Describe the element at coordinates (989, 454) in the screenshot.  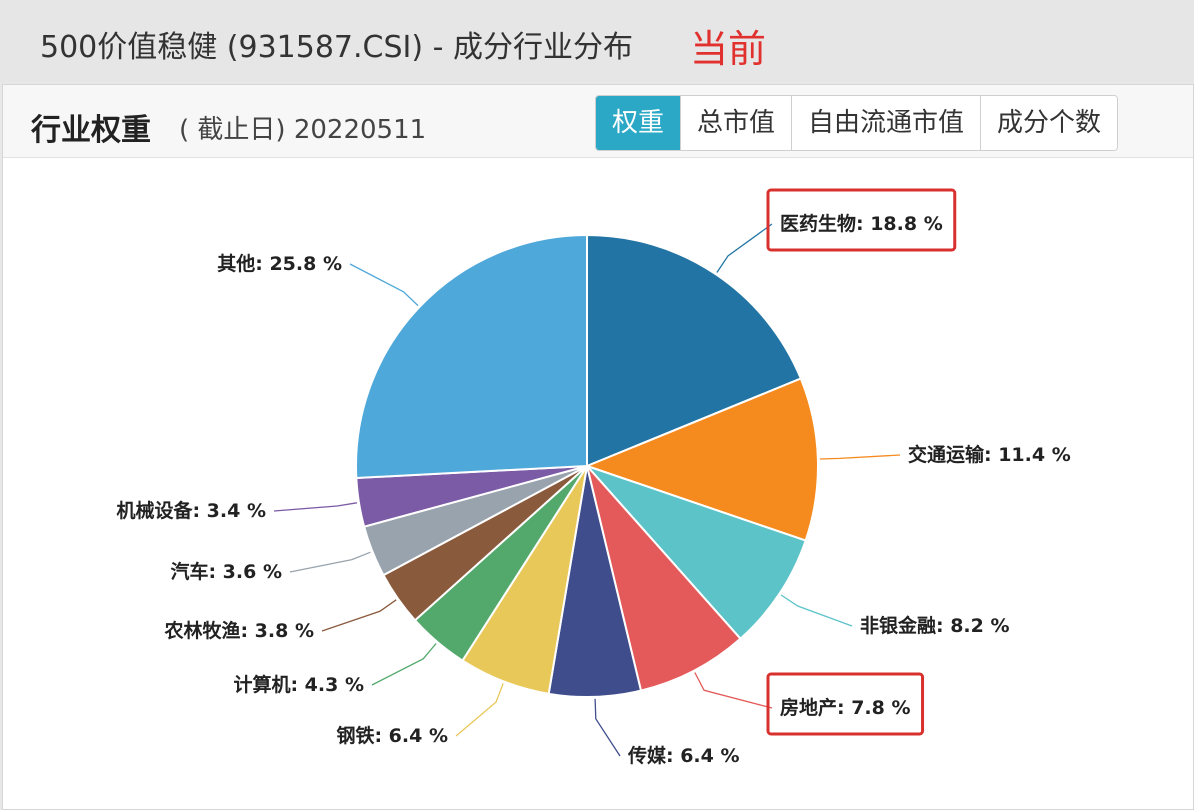
I see `label-slice-1: 交通运输: 11.4 %` at that location.